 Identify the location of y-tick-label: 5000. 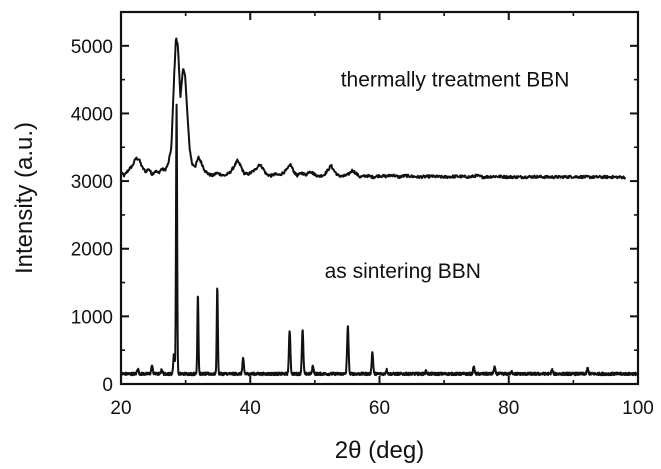
(92, 47).